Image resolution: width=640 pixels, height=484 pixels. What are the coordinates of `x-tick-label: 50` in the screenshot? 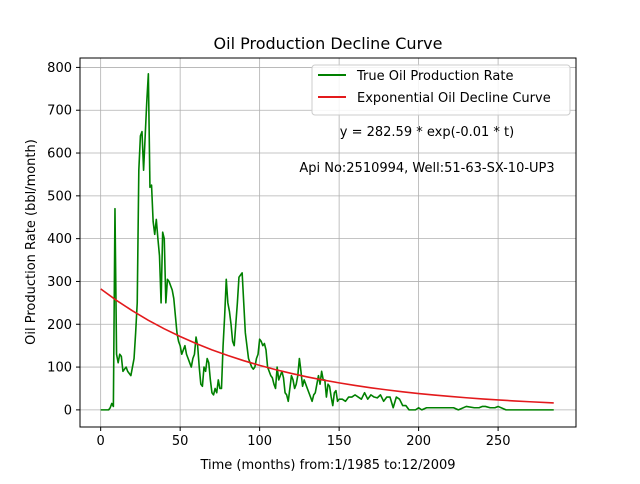 It's located at (180, 441).